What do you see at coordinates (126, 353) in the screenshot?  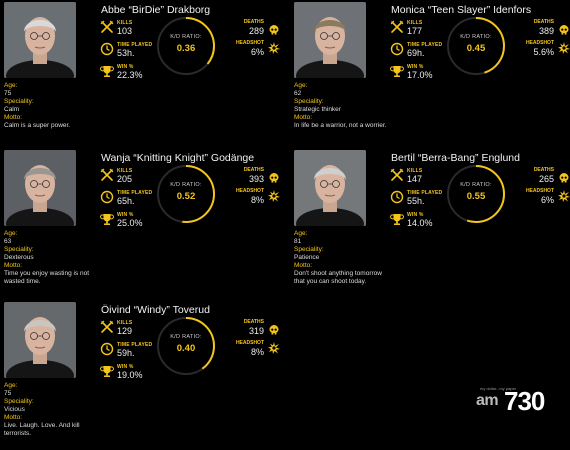 I see `stat-time-value: 59h.` at bounding box center [126, 353].